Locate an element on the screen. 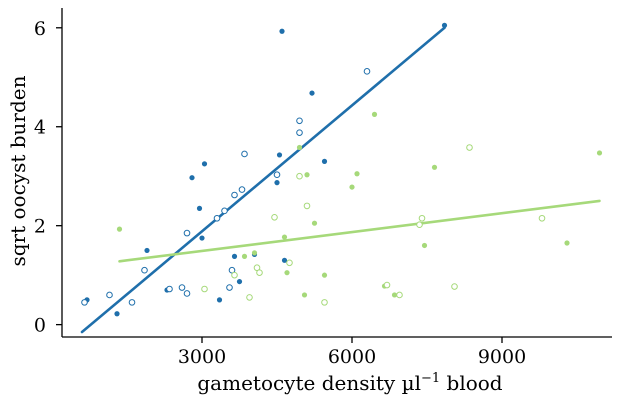  x-tick-label: 6000 is located at coordinates (352, 357).